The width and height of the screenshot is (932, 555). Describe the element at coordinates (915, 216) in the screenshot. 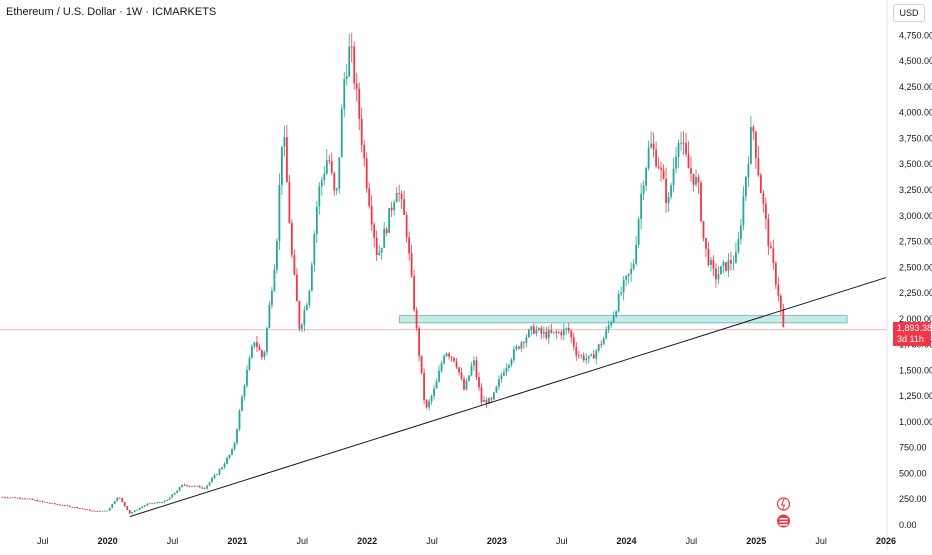

I see `y-tick-label: 3,000.00` at that location.